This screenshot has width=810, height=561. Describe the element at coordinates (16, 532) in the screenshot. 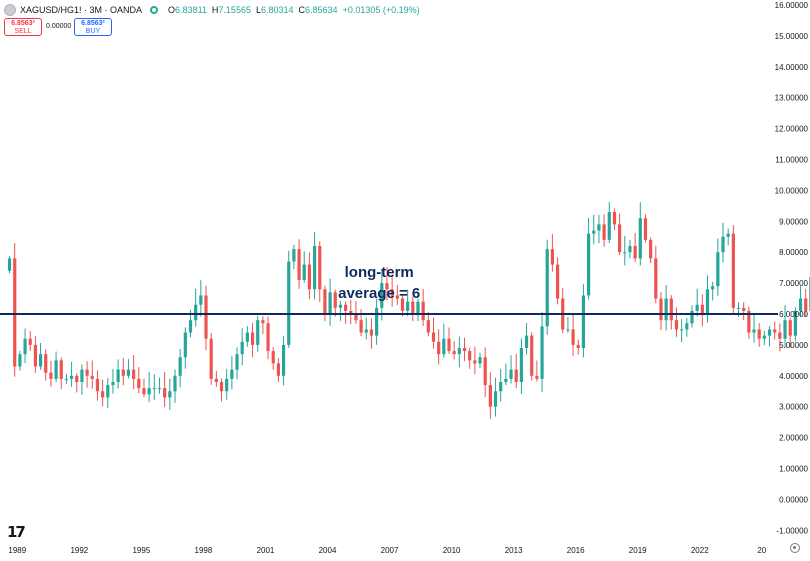

I see `tradingview-logo-icon: 17` at that location.